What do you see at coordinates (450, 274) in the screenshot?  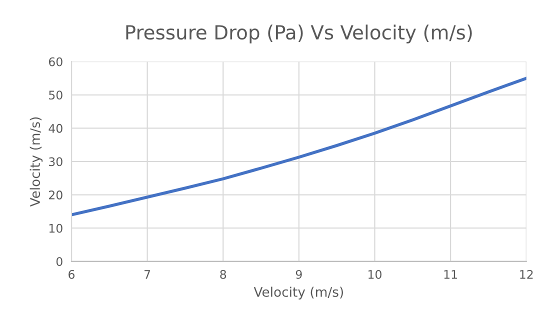 I see `x-tick-label: 11` at bounding box center [450, 274].